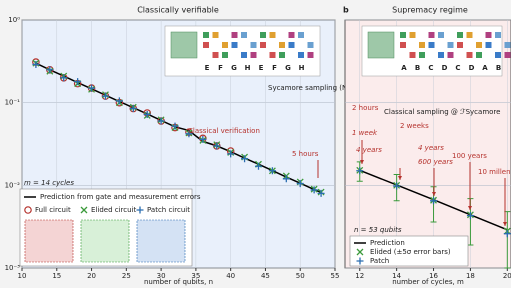 This screenshot has width=511, height=288. Describe the element at coordinates (13, 185) in the screenshot. I see `y-tick-label: 10⁻²` at that location.